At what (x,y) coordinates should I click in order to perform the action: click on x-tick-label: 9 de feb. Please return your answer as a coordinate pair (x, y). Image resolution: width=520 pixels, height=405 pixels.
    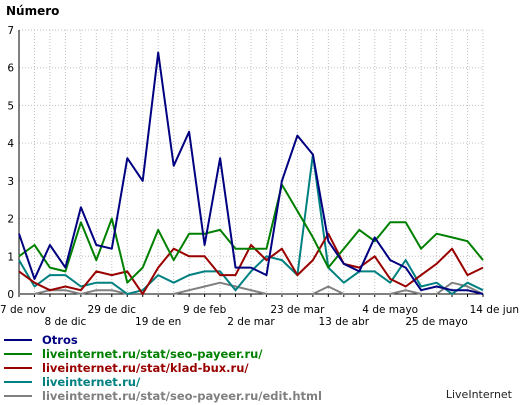
    Looking at the image, I should click on (205, 310).